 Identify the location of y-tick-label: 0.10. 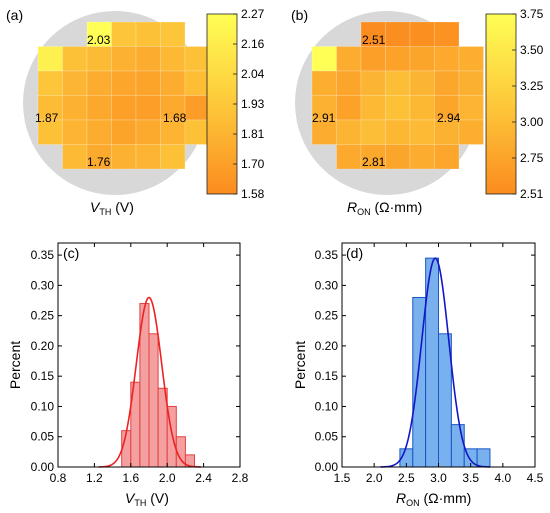
(43, 406).